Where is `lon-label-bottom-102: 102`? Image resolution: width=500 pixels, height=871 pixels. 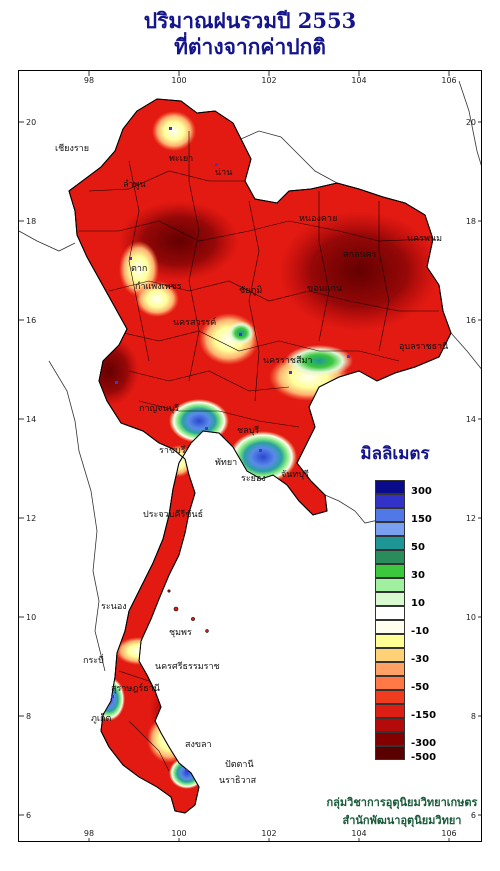
lon-label-bottom-102: 102 is located at coordinates (268, 833).